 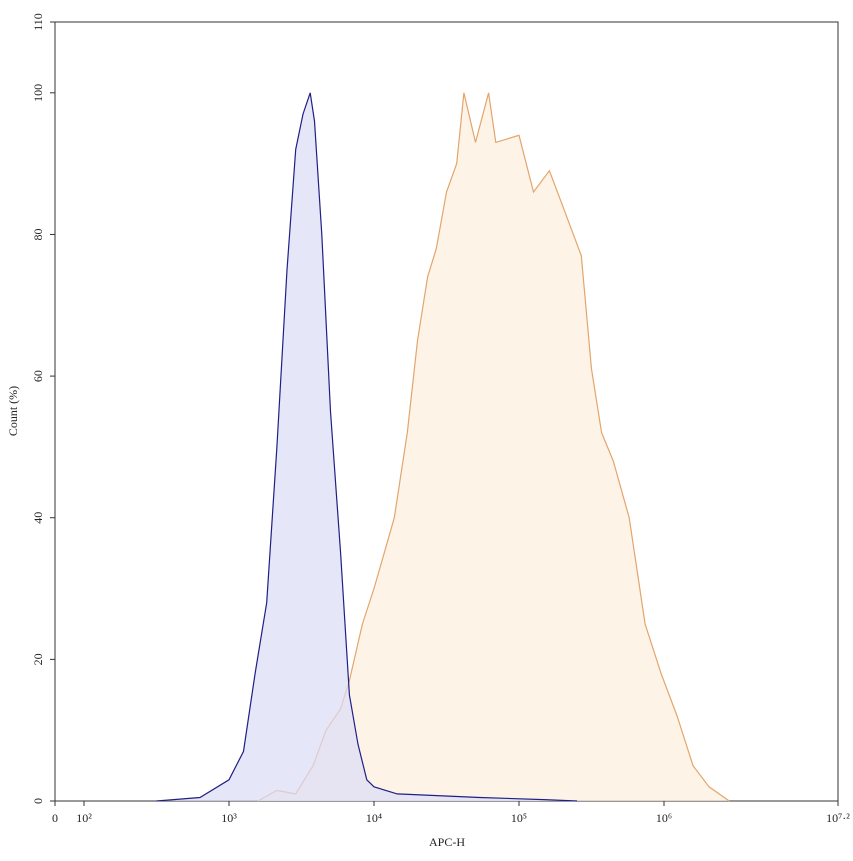 What do you see at coordinates (374, 818) in the screenshot?
I see `x-tick-label: 10⁴` at bounding box center [374, 818].